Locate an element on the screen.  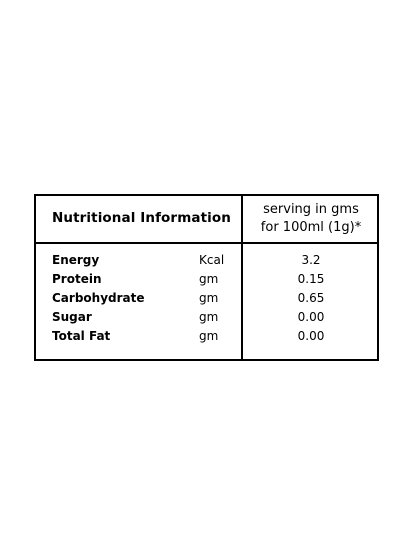
table-row: Sugar gm 0.00 is located at coordinates (206, 319).